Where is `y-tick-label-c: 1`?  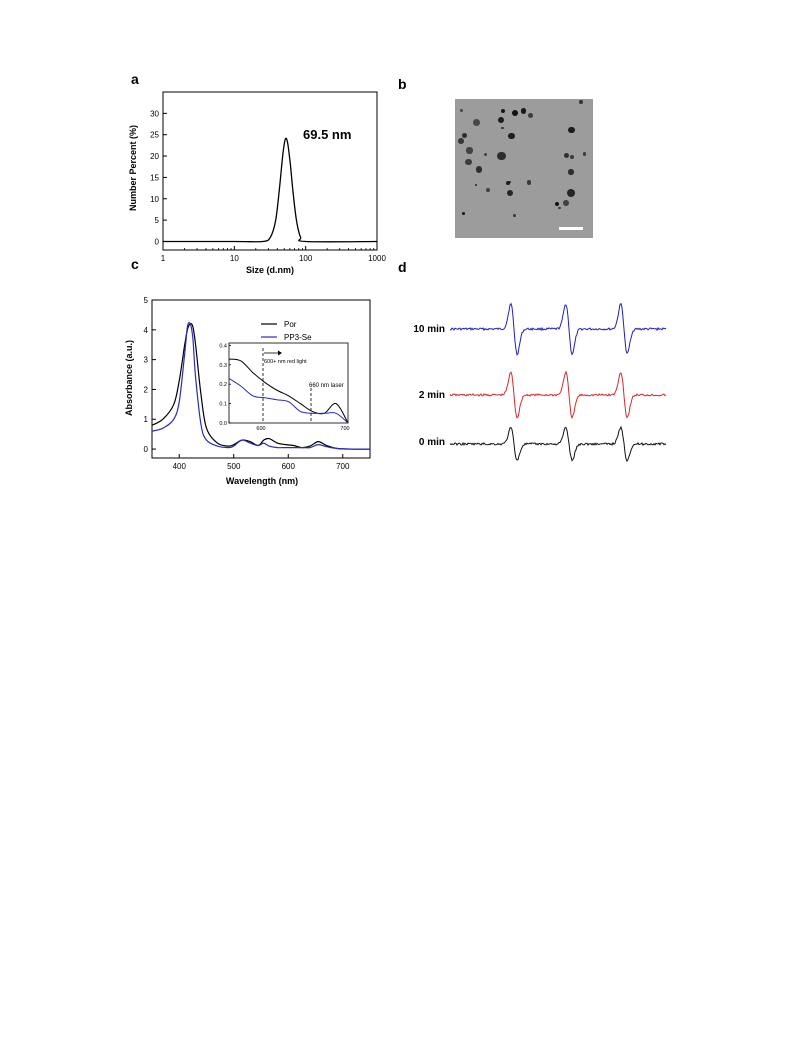
y-tick-label-c: 1 is located at coordinates (146, 419).